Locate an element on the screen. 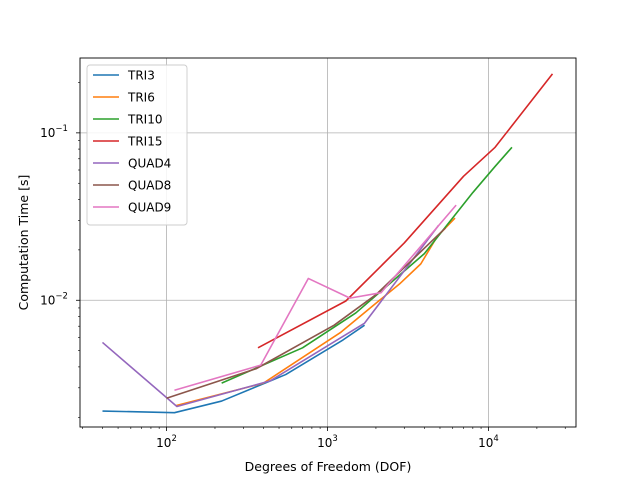 Image resolution: width=640 pixels, height=484 pixels. legend-label: TRI6 is located at coordinates (141, 98).